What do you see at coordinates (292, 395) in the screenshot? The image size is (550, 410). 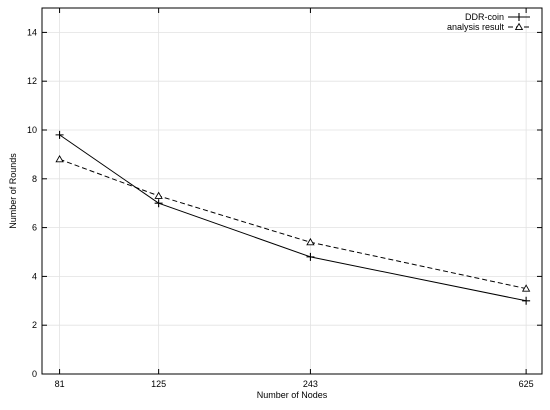 I see `x-axis-title: Number of Nodes` at bounding box center [292, 395].